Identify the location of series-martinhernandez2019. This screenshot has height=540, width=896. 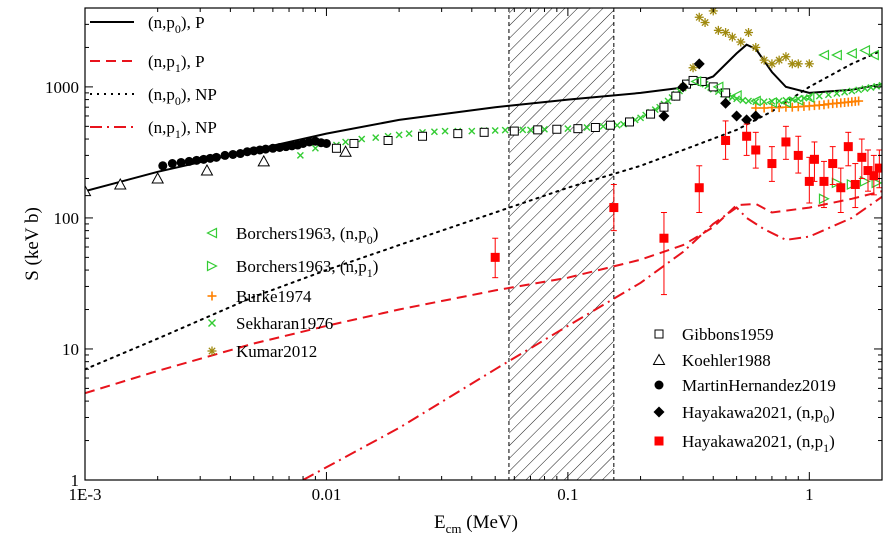
(244, 153).